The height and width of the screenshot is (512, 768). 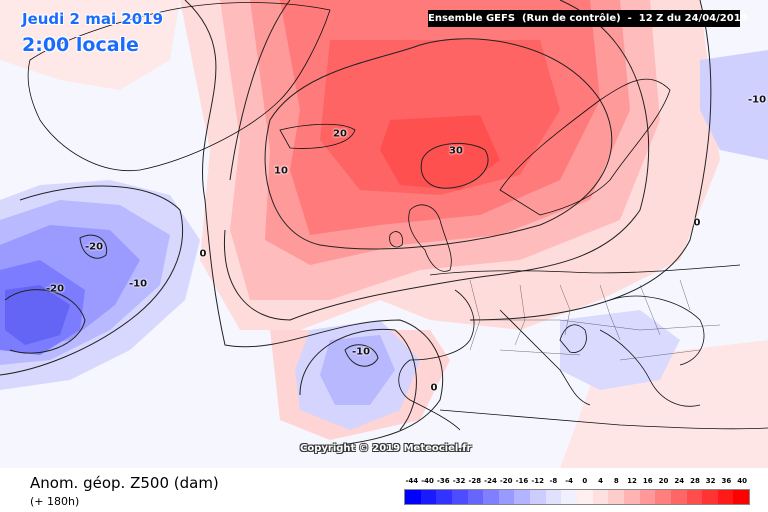 What do you see at coordinates (456, 151) in the screenshot?
I see `contour-label-30: 30` at bounding box center [456, 151].